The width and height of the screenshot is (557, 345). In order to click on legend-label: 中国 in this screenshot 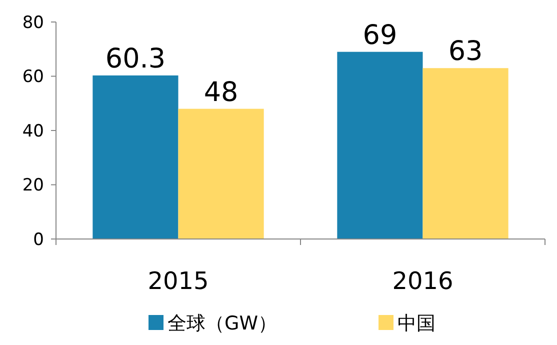, I will do `click(417, 323)`.